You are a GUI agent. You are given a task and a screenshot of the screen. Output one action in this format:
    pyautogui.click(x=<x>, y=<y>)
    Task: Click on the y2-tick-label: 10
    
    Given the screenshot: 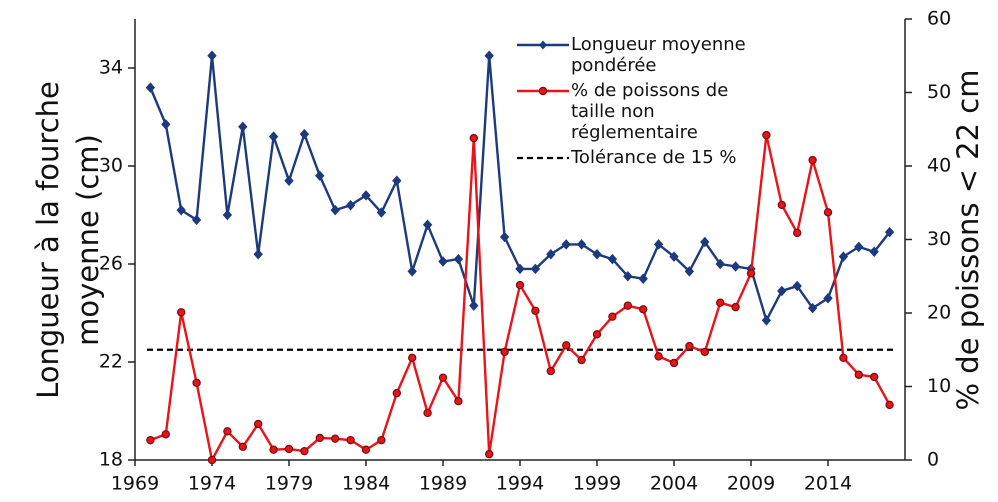 What is the action you would take?
    pyautogui.click(x=939, y=386)
    